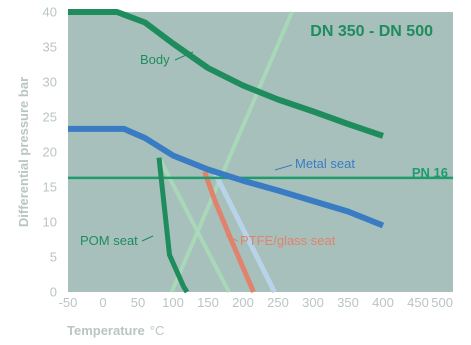 Image resolution: width=471 pixels, height=345 pixels. Describe the element at coordinates (50, 222) in the screenshot. I see `y-tick-label: 10` at that location.